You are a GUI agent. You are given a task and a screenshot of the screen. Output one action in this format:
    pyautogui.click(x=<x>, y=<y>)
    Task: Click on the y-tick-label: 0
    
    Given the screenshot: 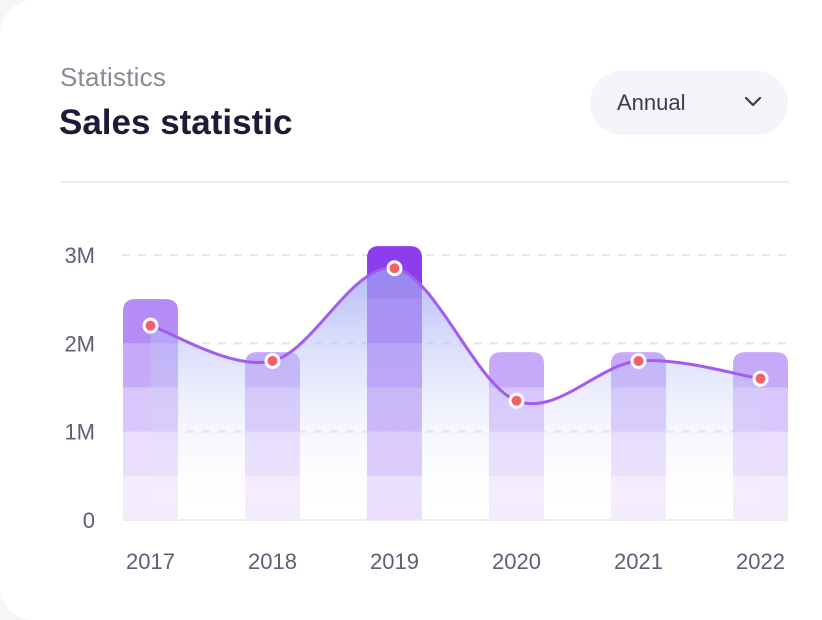 What is the action you would take?
    pyautogui.click(x=89, y=520)
    